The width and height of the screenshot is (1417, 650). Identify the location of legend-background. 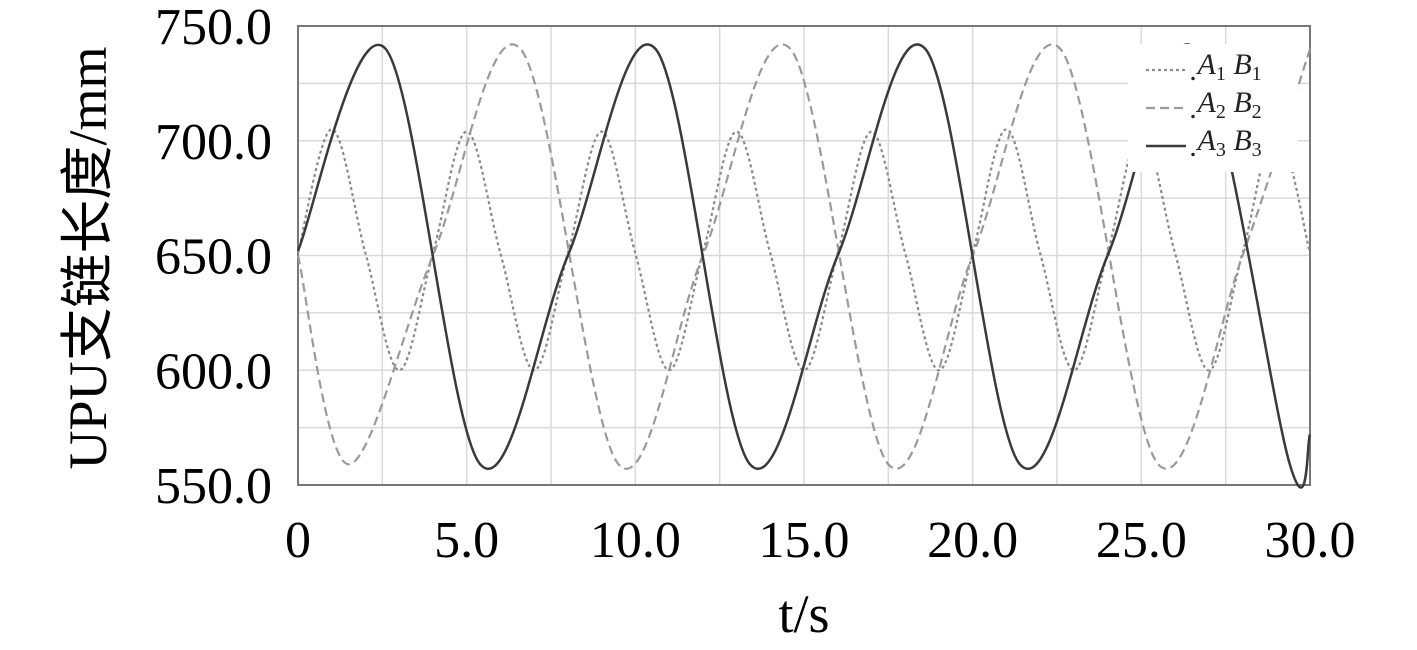
(1213, 108).